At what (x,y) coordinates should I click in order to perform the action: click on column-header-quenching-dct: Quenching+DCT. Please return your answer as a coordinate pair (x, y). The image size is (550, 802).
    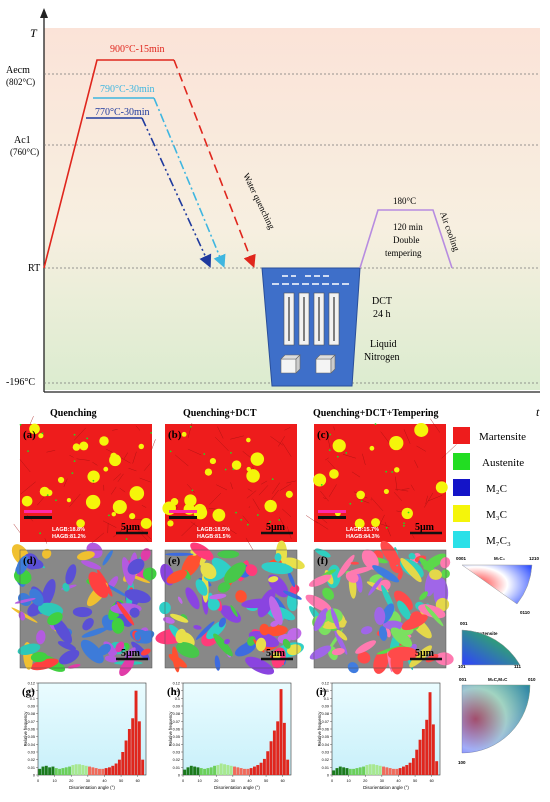
    Looking at the image, I should click on (220, 413).